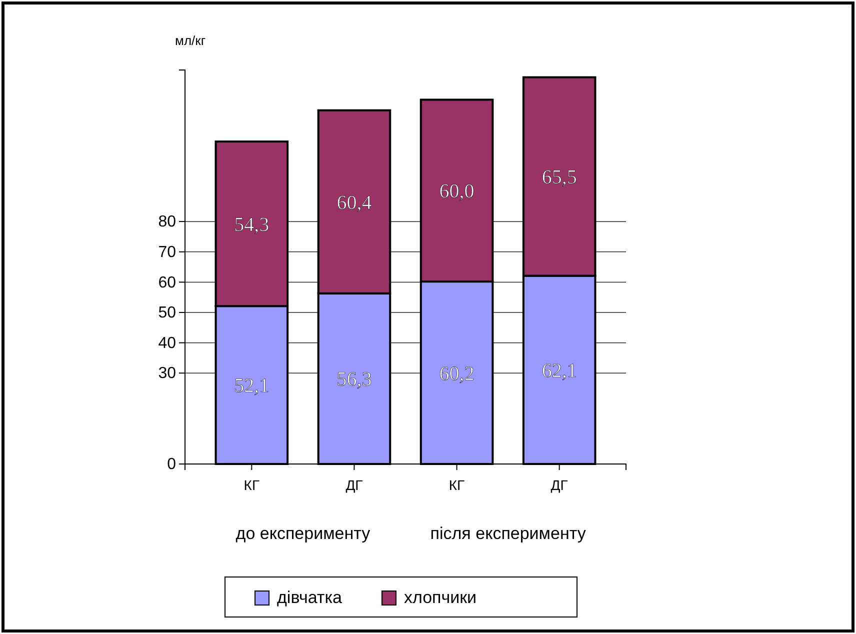 The image size is (856, 634). What do you see at coordinates (171, 465) in the screenshot?
I see `y-tick-label: 0` at bounding box center [171, 465].